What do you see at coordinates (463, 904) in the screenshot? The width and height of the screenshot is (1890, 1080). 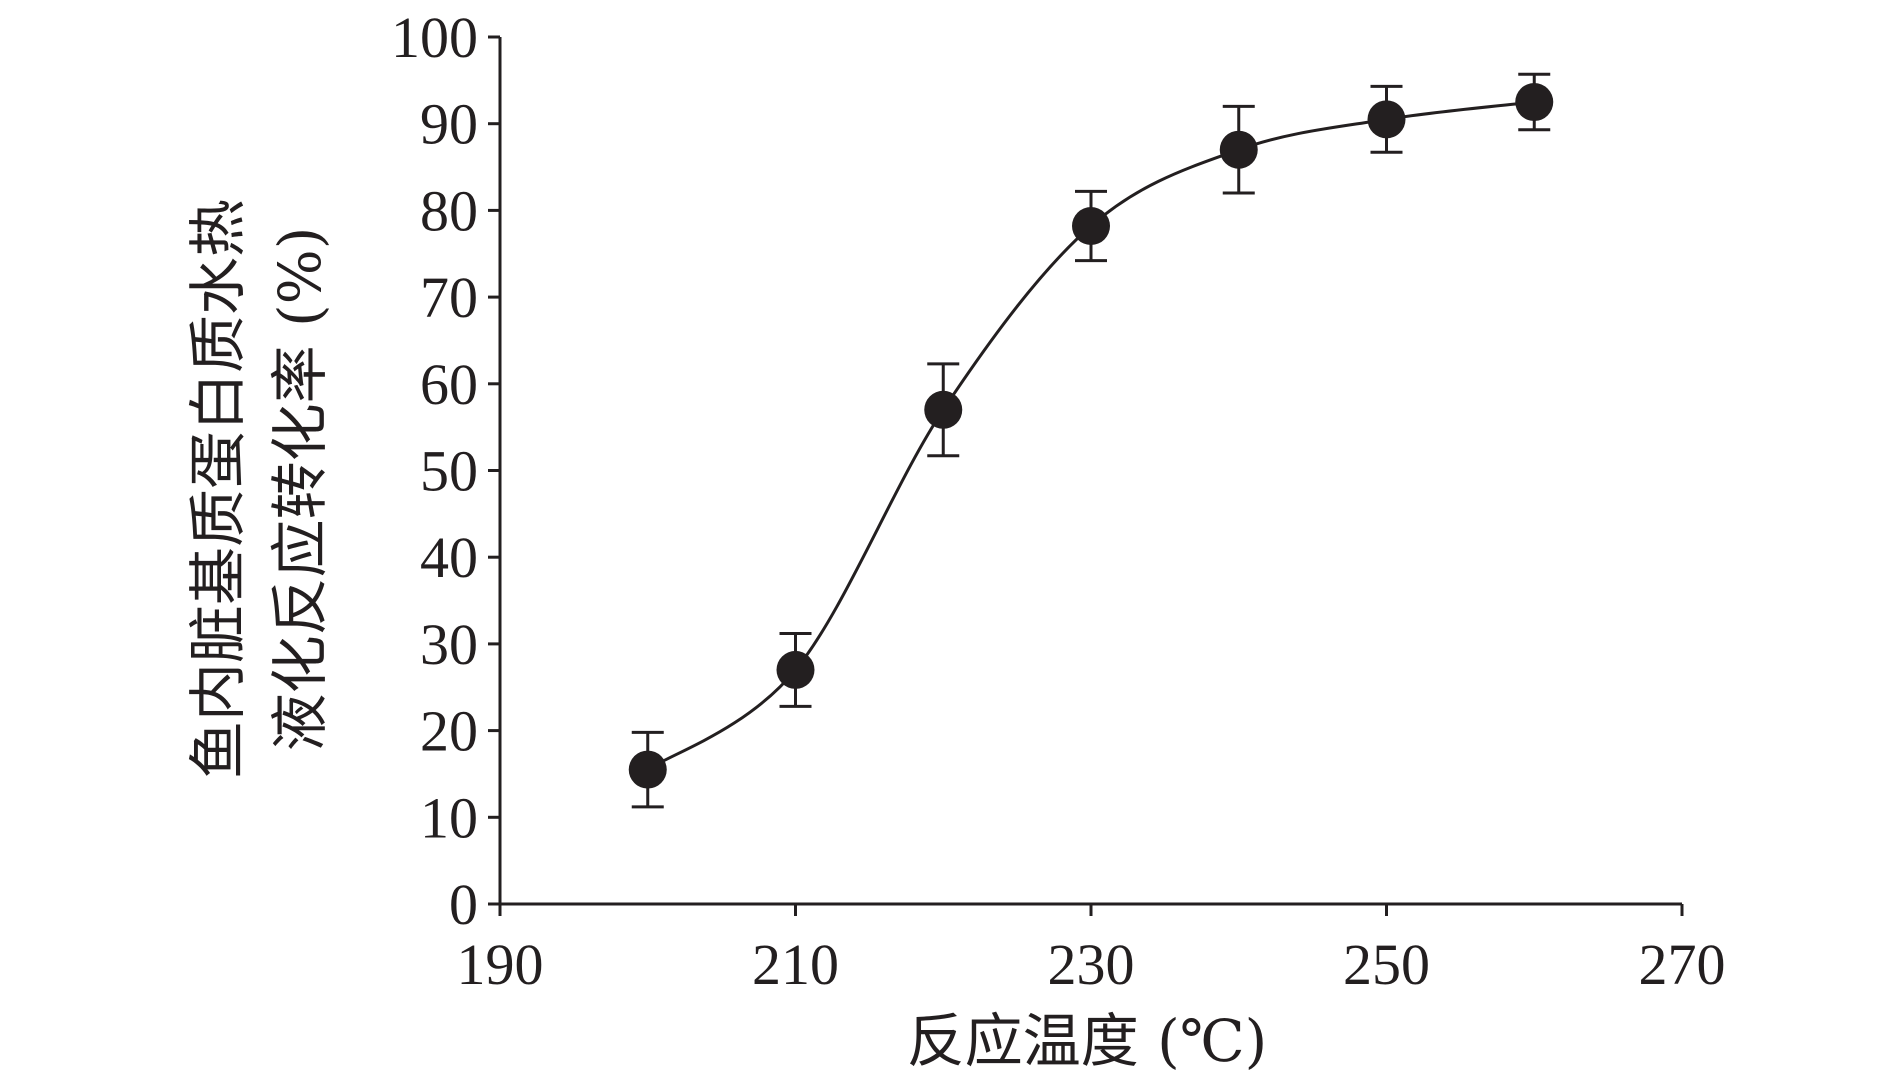 I see `y-tick-label: 0` at bounding box center [463, 904].